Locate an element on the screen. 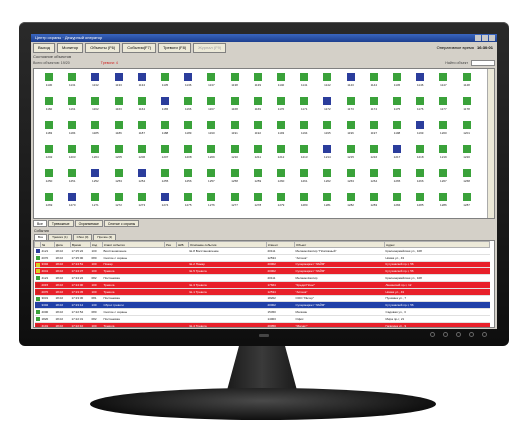  journal-button: Журнал (F9) is located at coordinates (210, 48).